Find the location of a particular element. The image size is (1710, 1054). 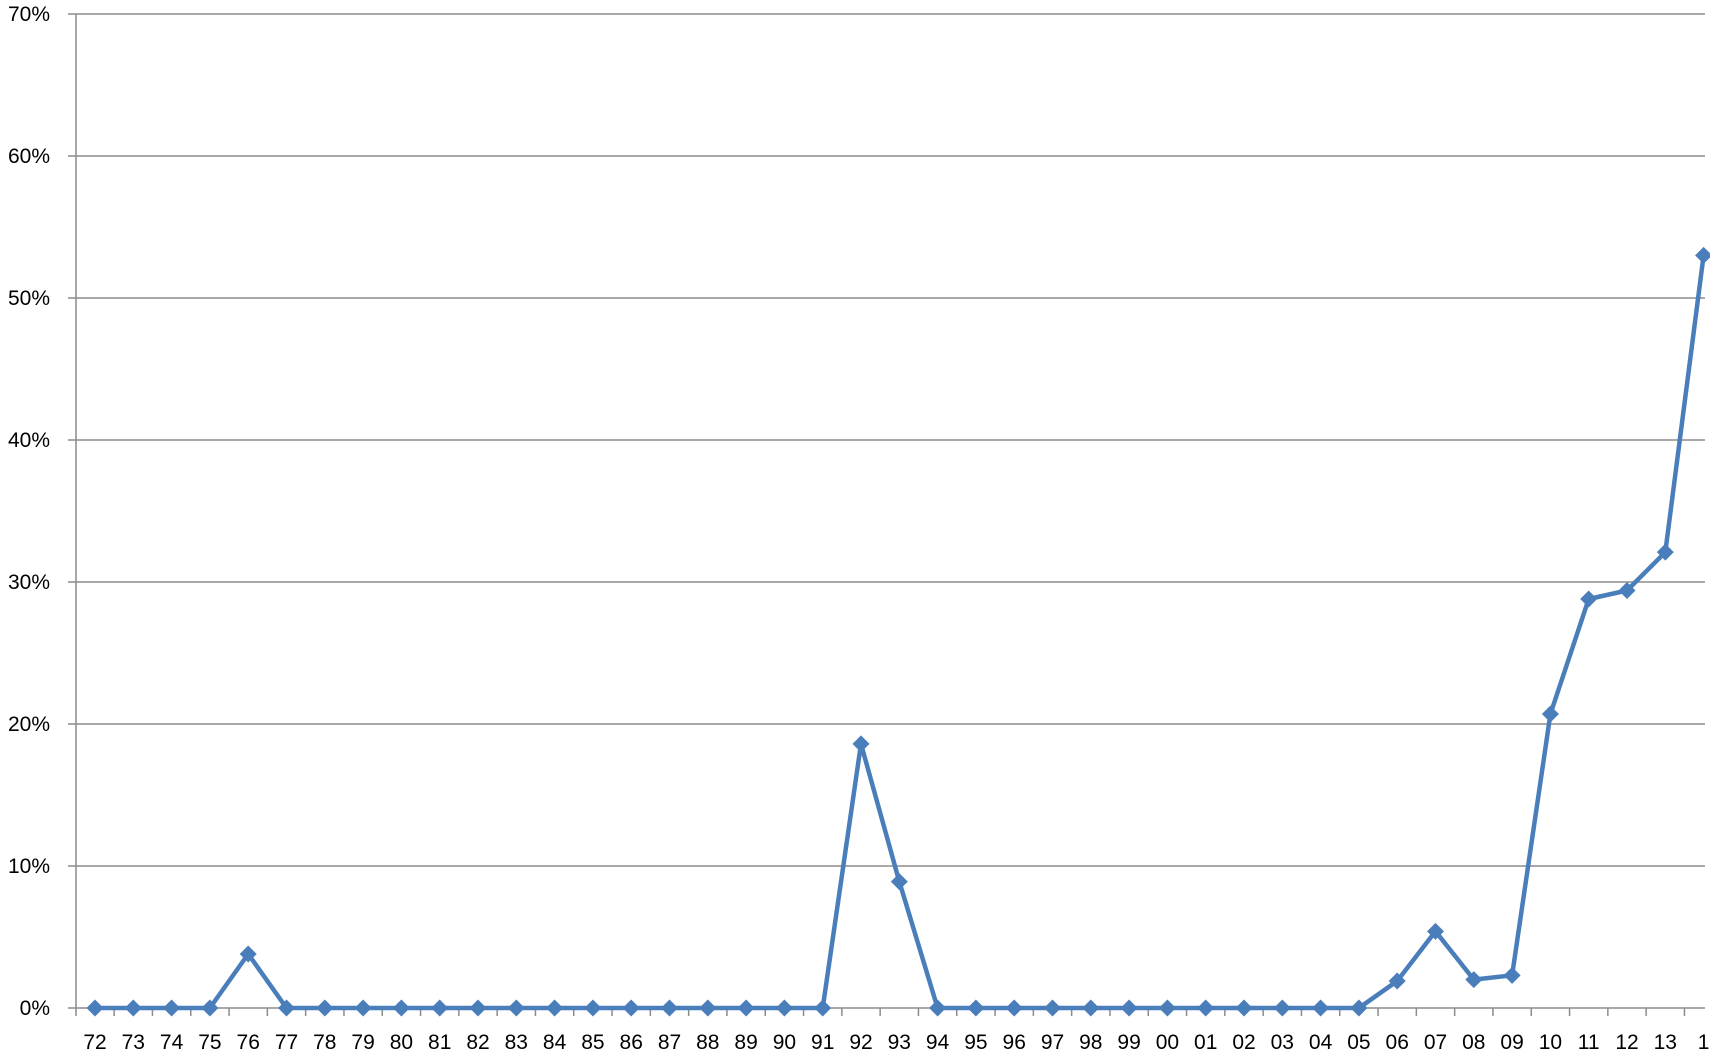

x-tick-label: 08 is located at coordinates (1473, 1042).